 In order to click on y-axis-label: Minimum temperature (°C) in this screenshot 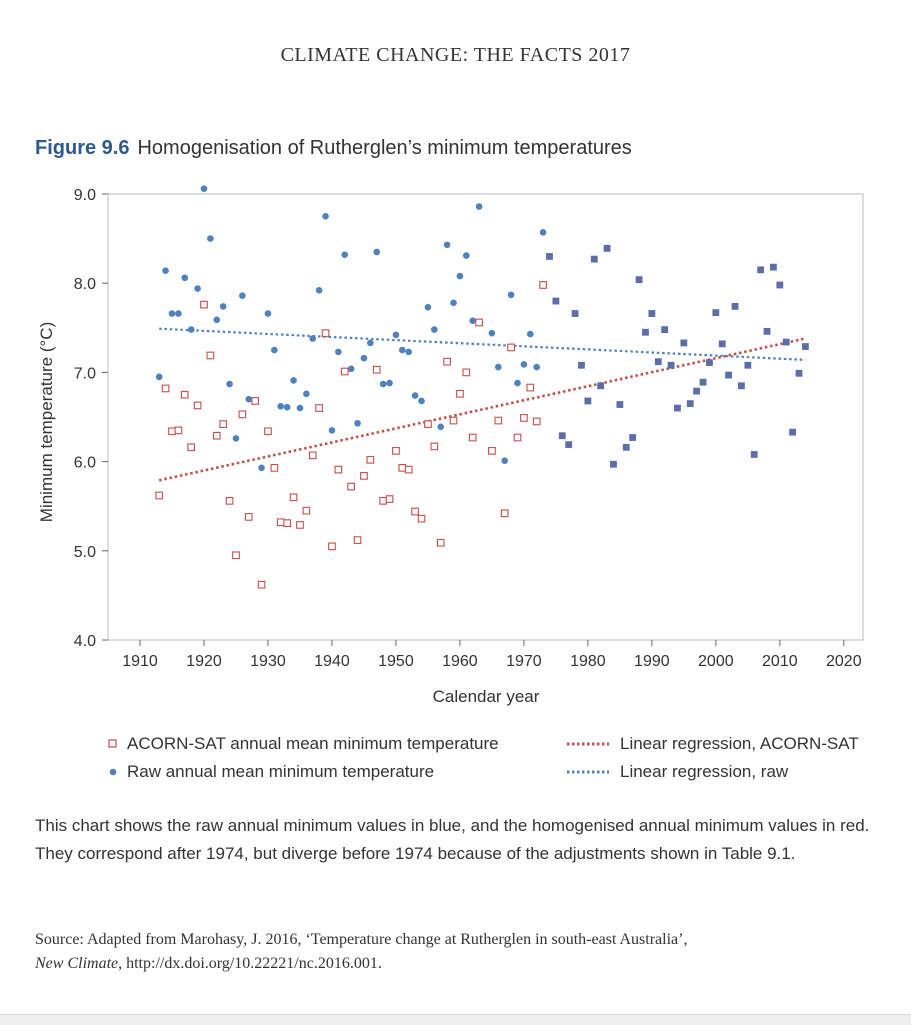, I will do `click(46, 422)`.